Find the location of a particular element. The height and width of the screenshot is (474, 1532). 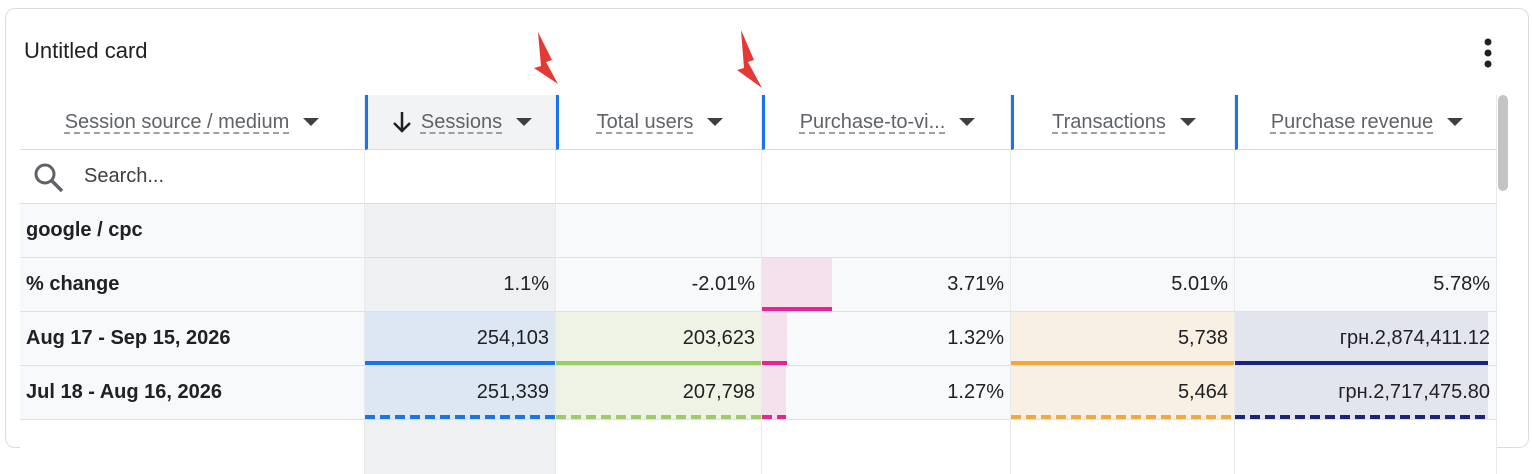

header-text: Sessions is located at coordinates (461, 121).